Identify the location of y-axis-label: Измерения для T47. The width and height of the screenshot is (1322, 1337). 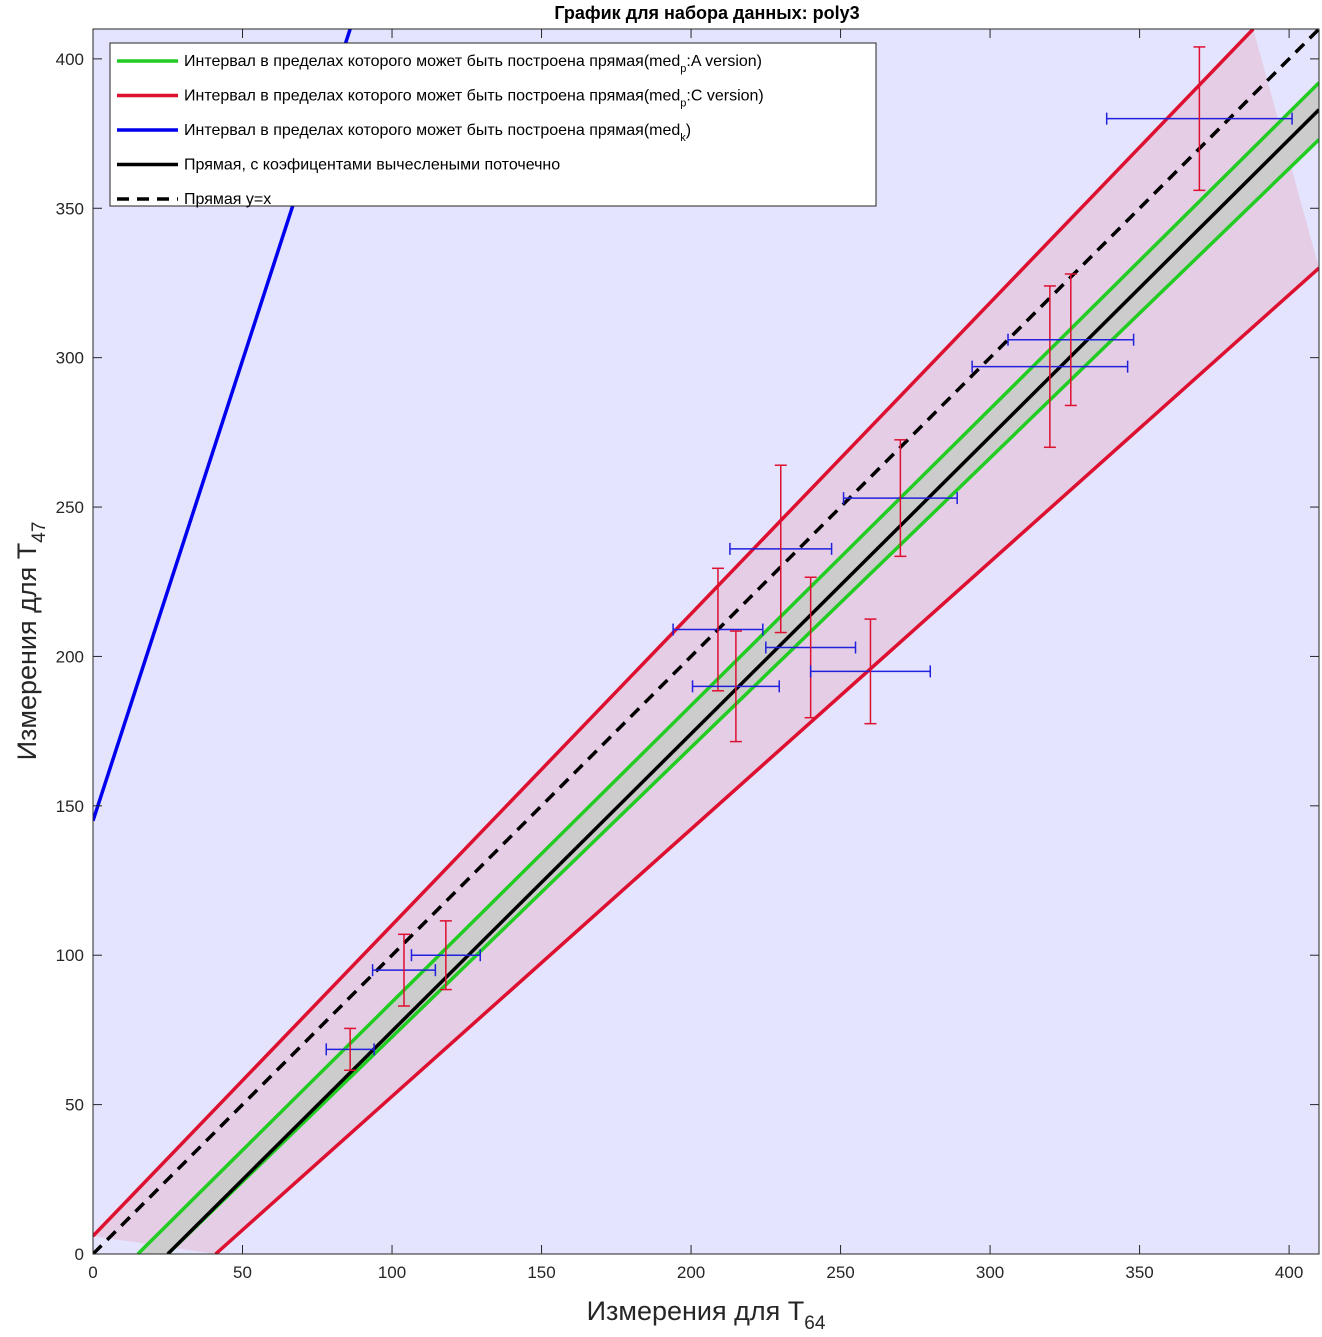
(31, 641).